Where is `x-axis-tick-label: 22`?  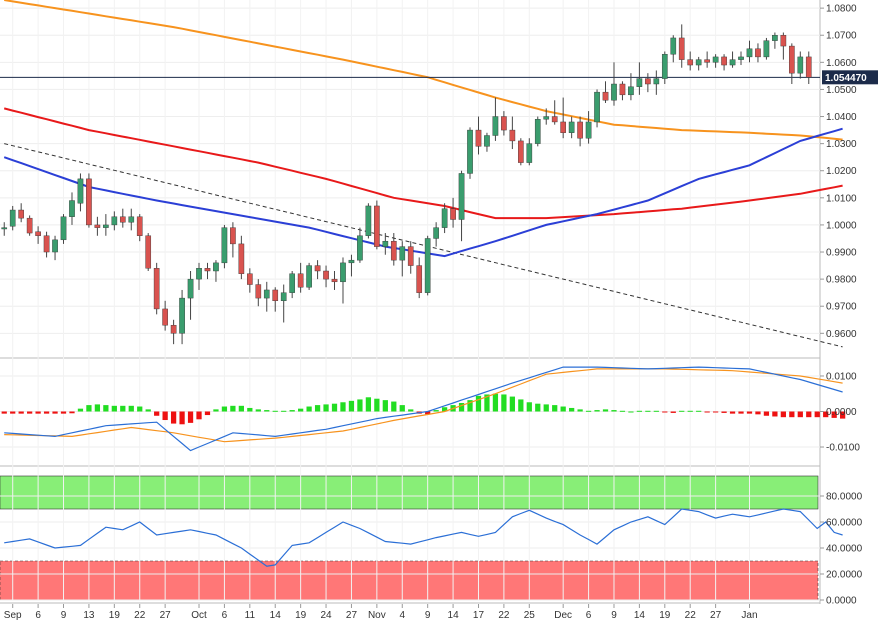 x-axis-tick-label: 22 is located at coordinates (140, 615).